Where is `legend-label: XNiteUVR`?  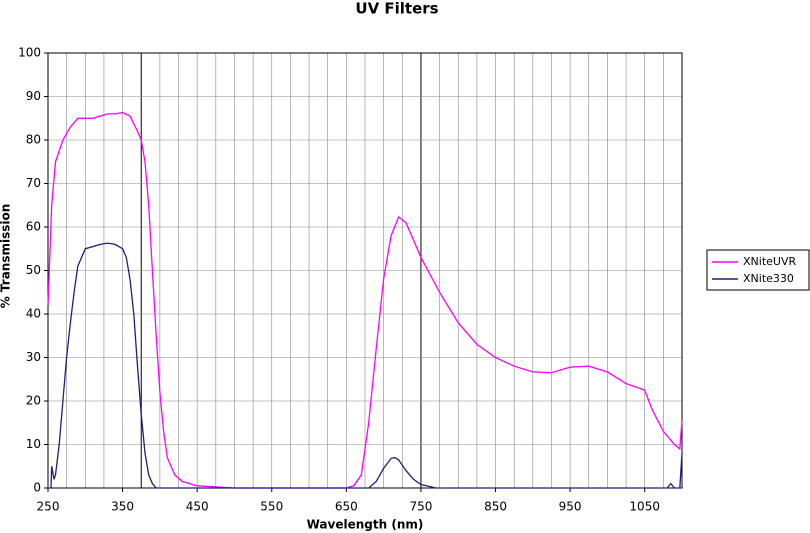
legend-label: XNiteUVR is located at coordinates (769, 261).